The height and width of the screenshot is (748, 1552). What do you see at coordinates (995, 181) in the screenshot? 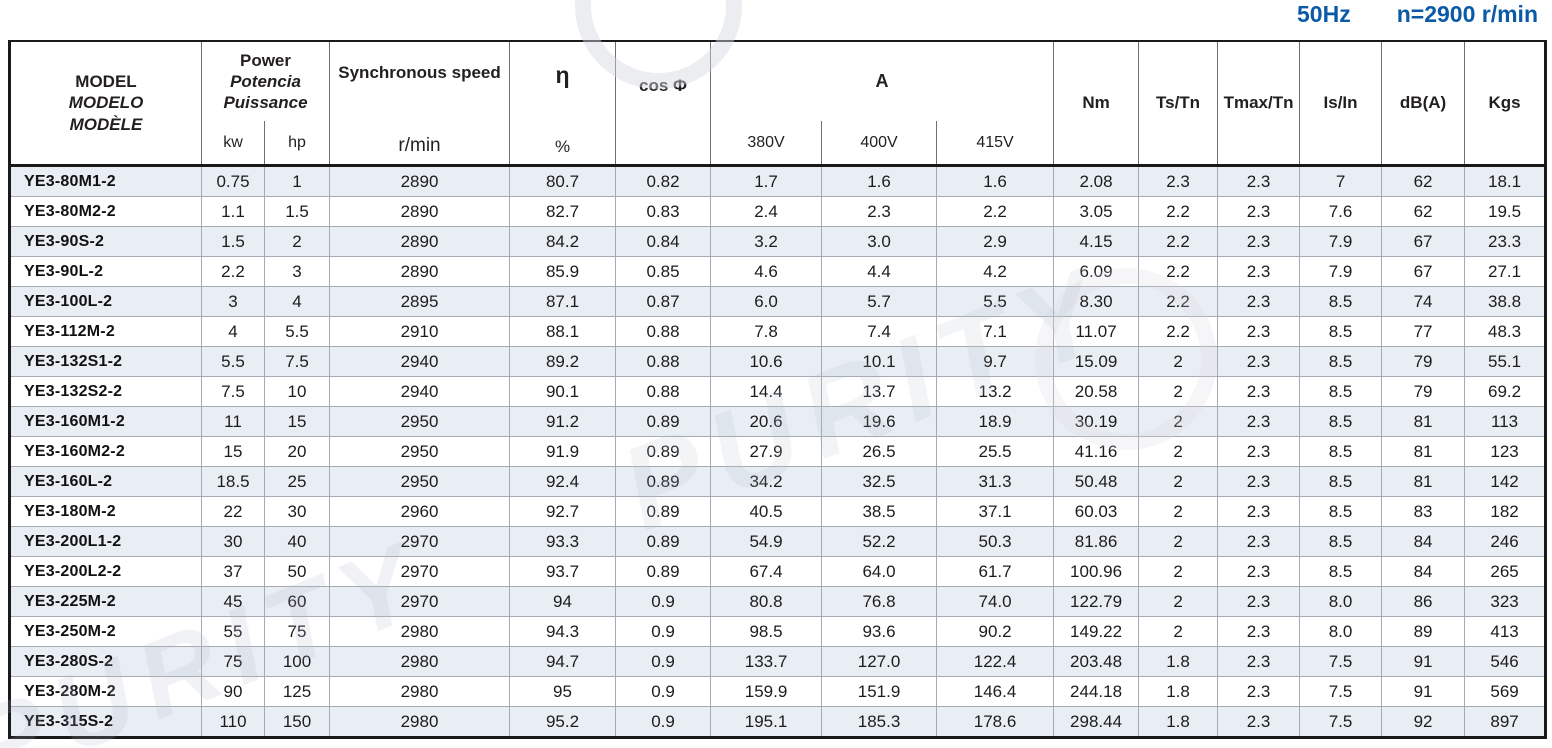
I see `value-cell: 1.6` at bounding box center [995, 181].